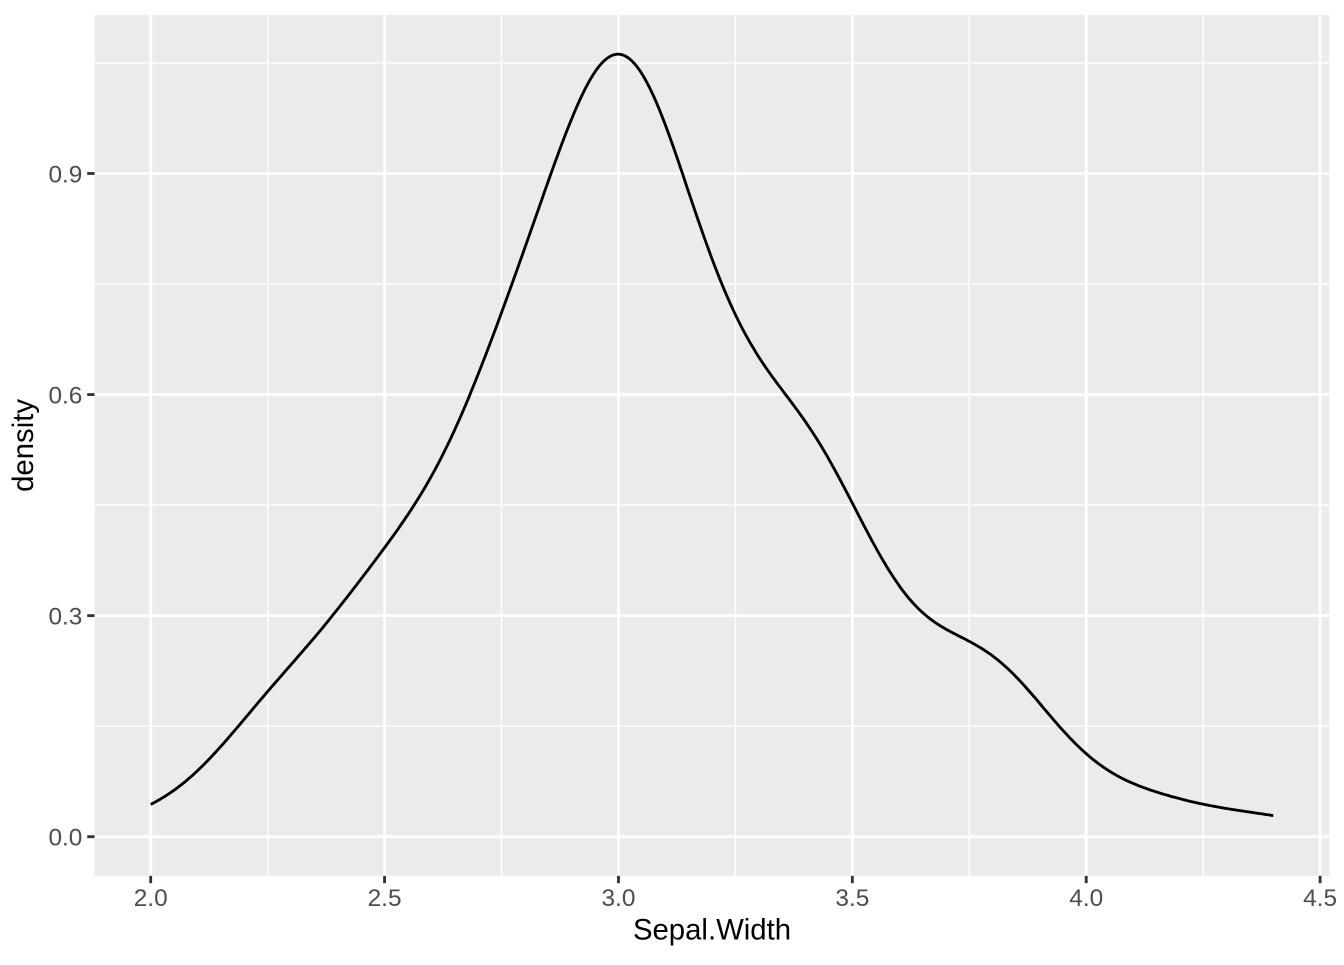 This screenshot has width=1344, height=965. What do you see at coordinates (618, 898) in the screenshot?
I see `svg-text: 3.0` at bounding box center [618, 898].